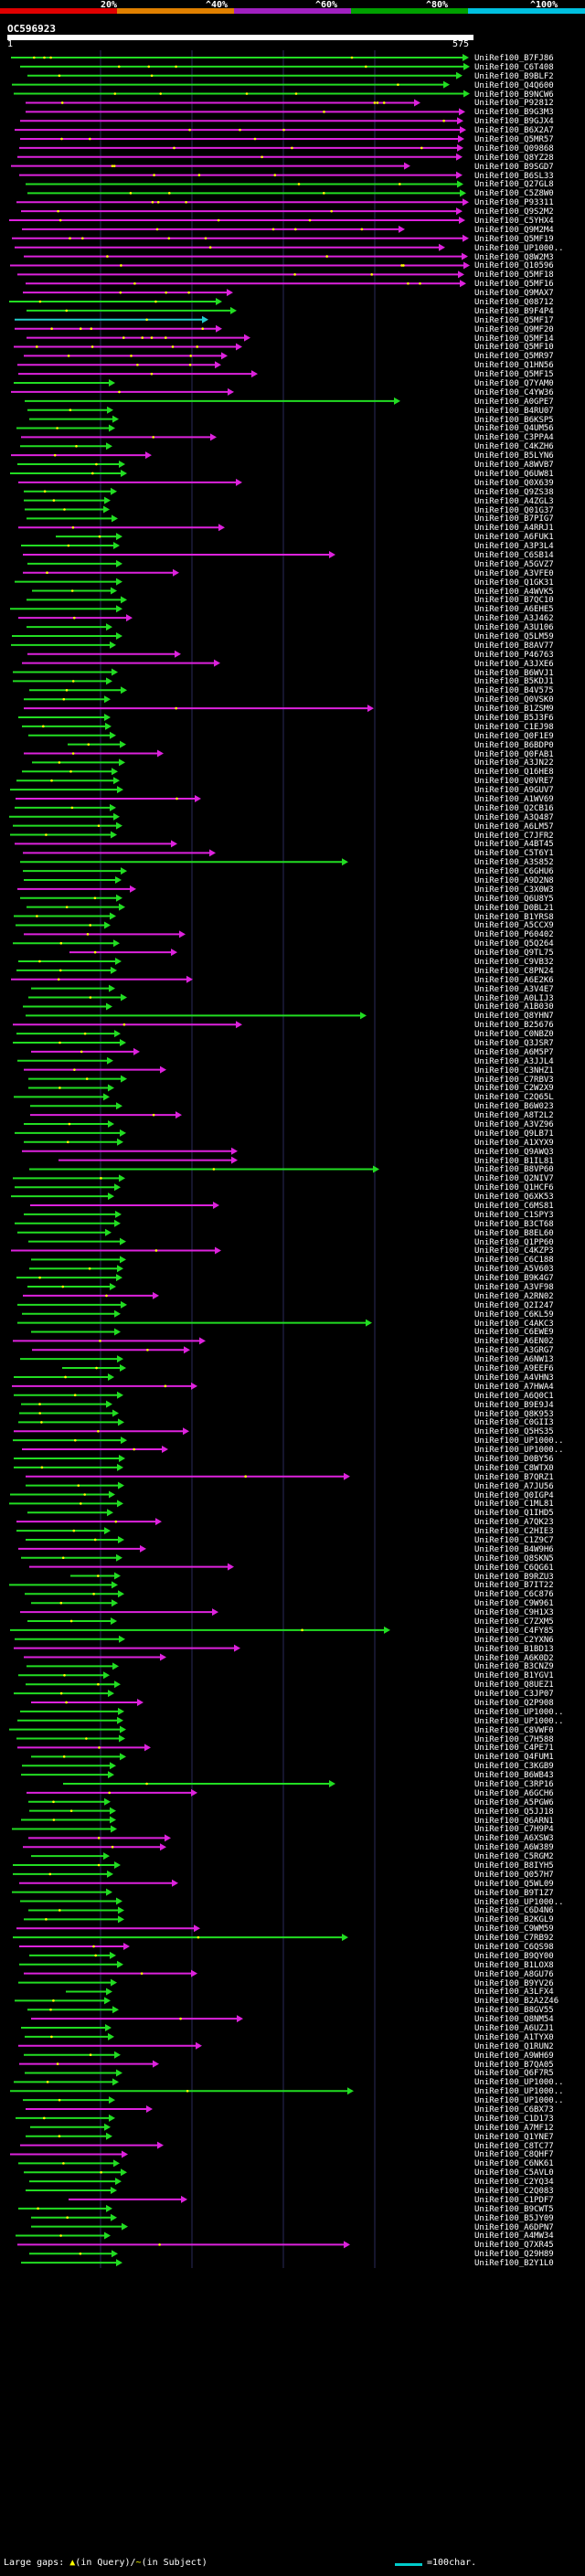  Describe the element at coordinates (514, 1026) in the screenshot. I see `hit-id-link: UniRef100_B25676` at that location.